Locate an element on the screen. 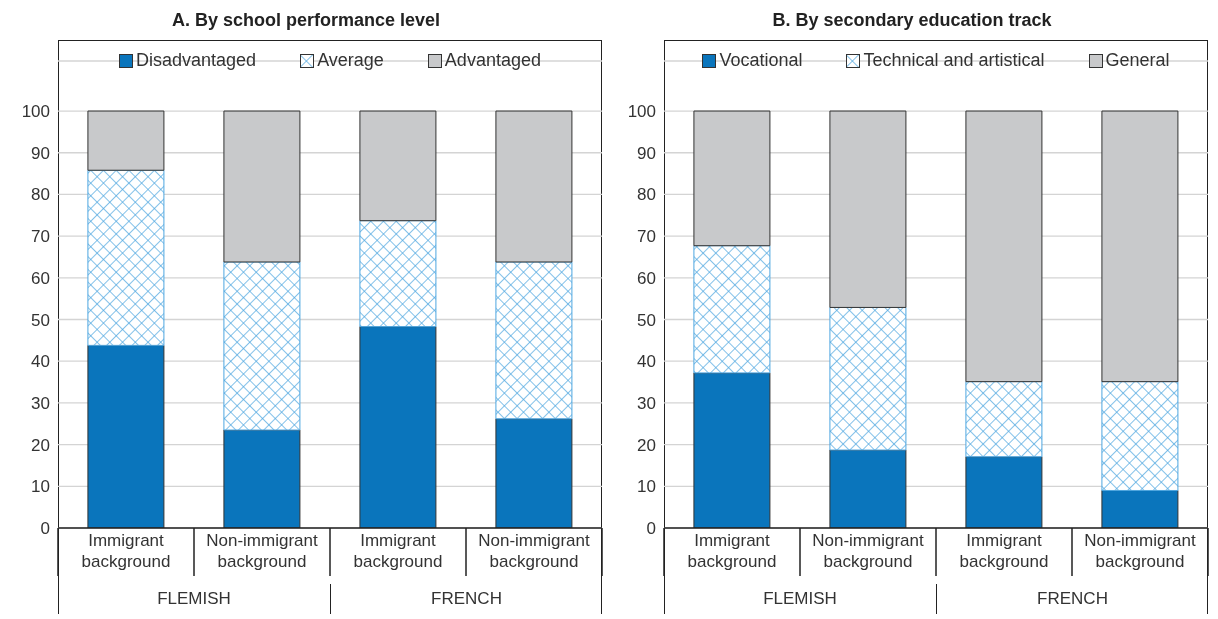 The width and height of the screenshot is (1218, 619). legend-label: General is located at coordinates (1137, 60).